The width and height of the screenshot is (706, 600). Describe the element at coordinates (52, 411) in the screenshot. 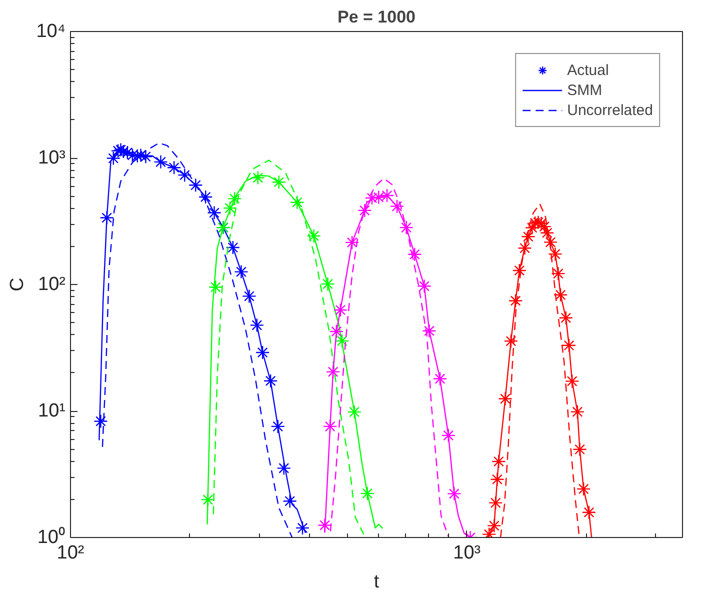

I see `y-tick-label: 10¹` at that location.